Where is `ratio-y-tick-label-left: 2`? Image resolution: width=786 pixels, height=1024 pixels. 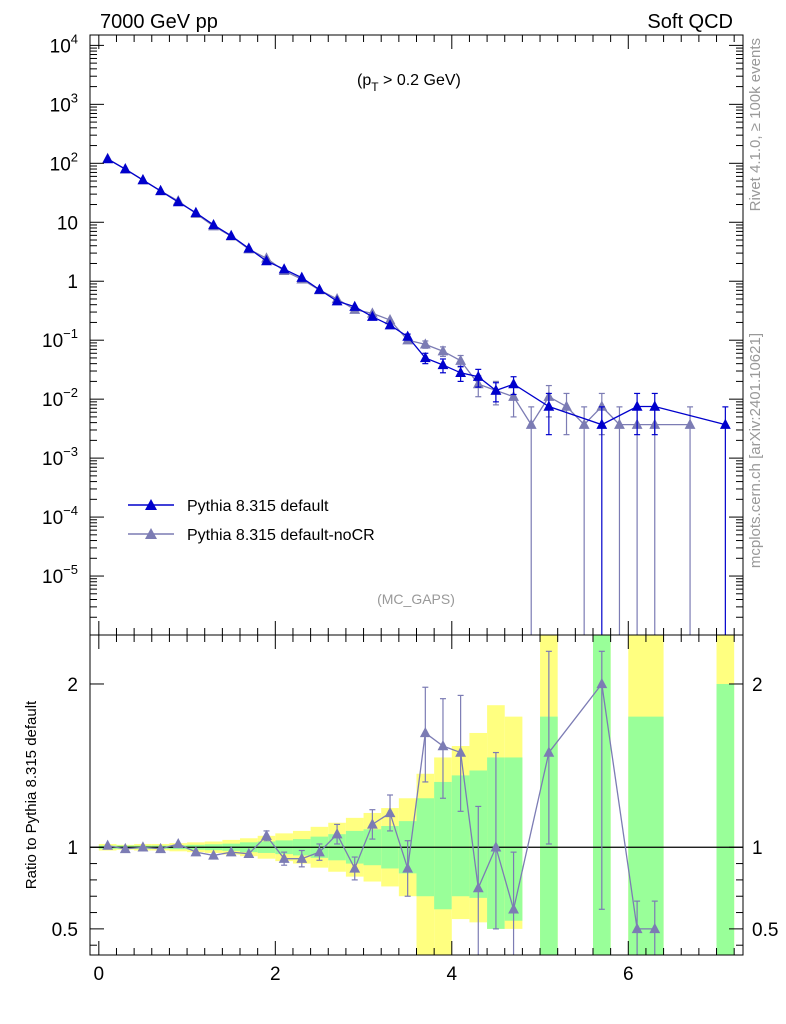 ratio-y-tick-label-left: 2 is located at coordinates (72, 685).